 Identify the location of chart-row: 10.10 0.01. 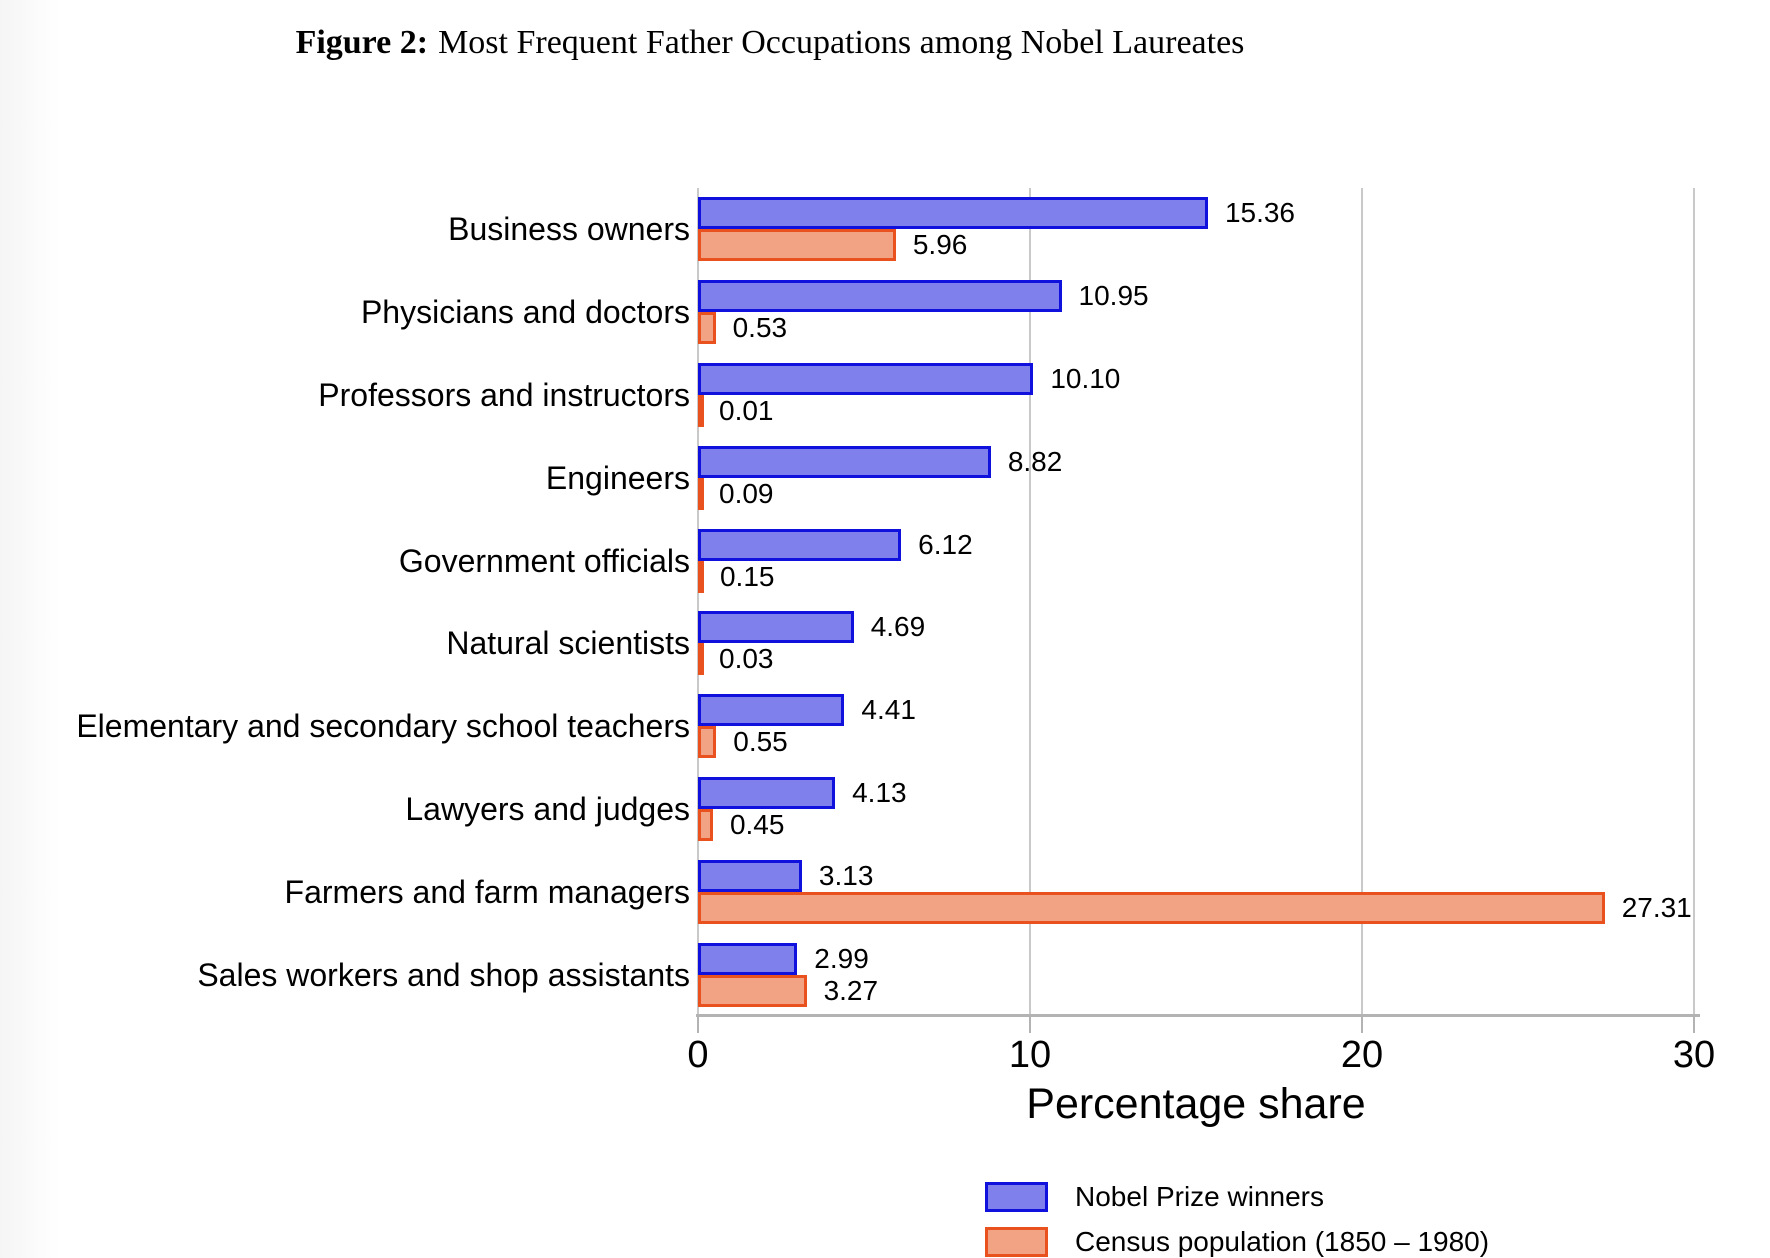
(1196, 395).